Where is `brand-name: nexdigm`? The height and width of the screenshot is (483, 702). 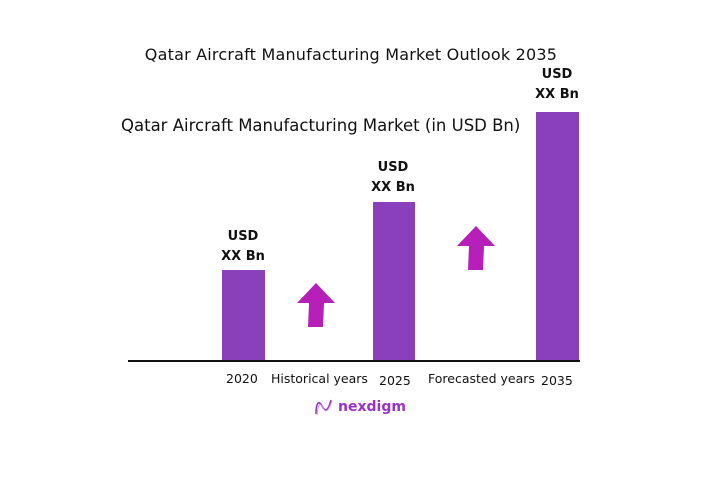
brand-name: nexdigm is located at coordinates (372, 407).